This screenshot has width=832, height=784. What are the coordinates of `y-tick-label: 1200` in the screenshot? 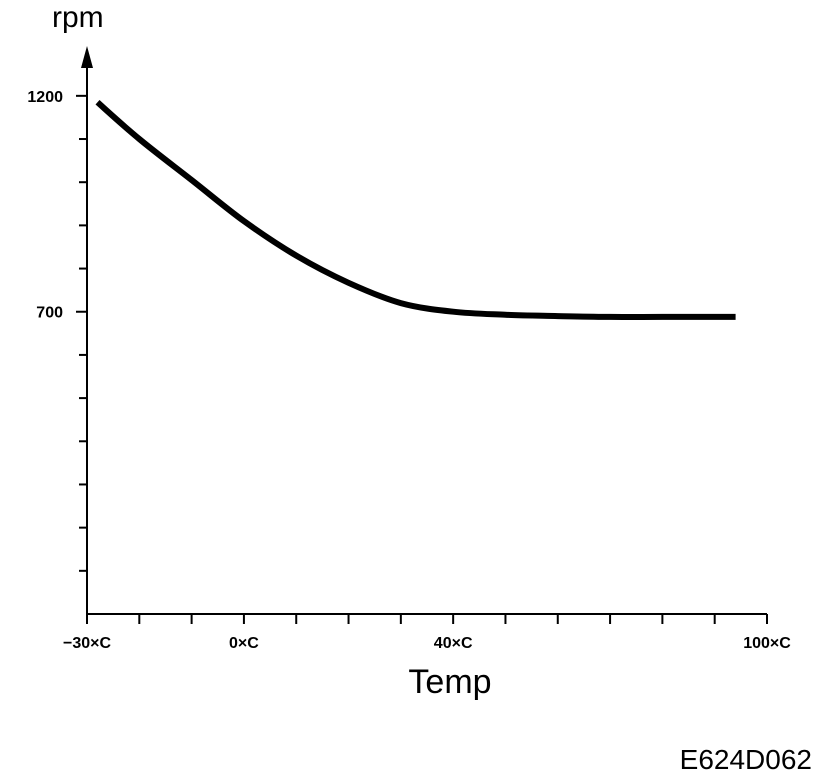 It's located at (45, 97).